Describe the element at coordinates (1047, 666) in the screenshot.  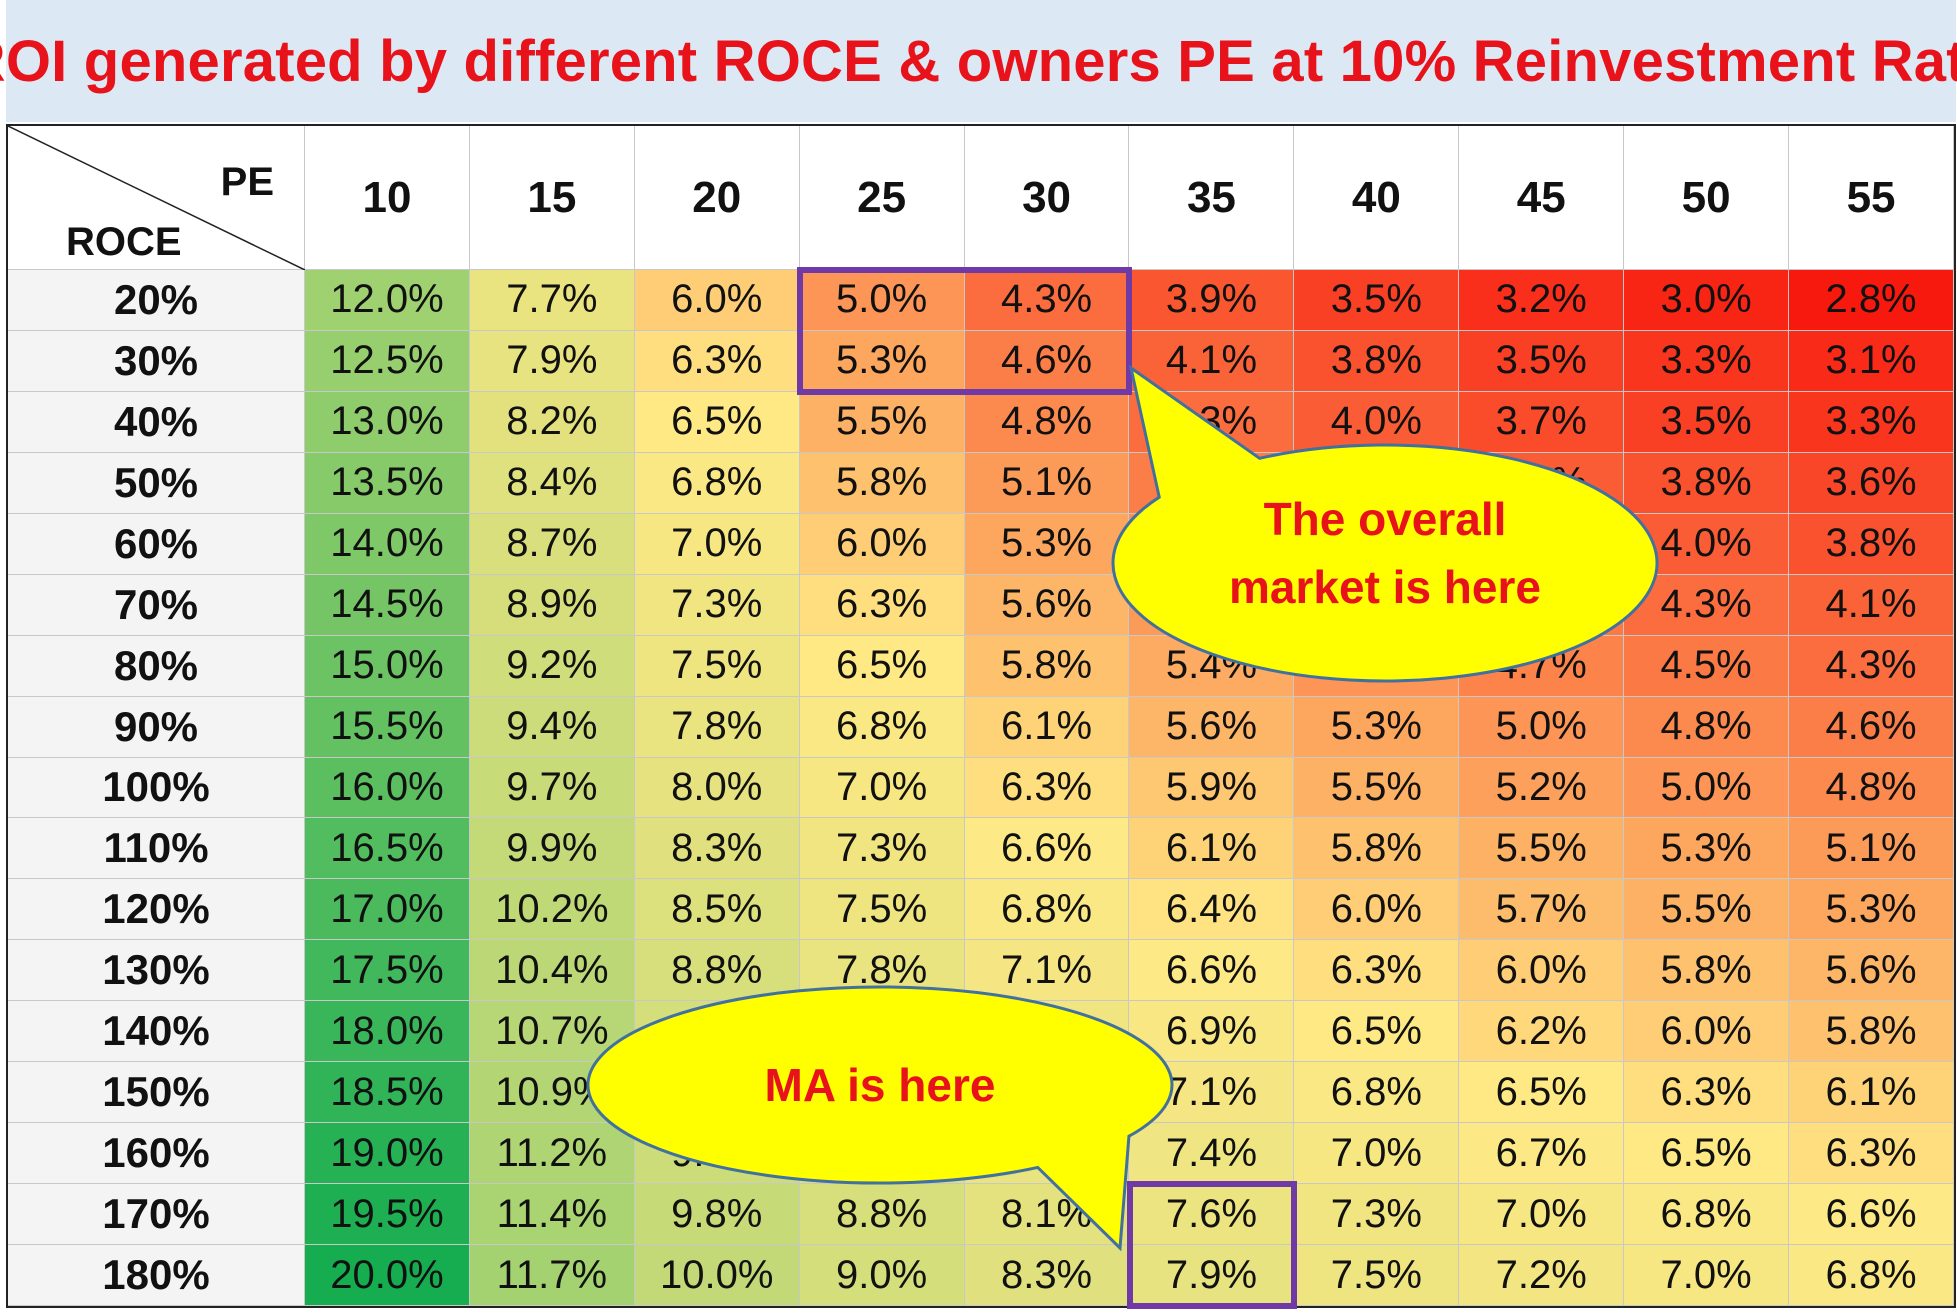
I see `data-cell: 5.8%` at that location.